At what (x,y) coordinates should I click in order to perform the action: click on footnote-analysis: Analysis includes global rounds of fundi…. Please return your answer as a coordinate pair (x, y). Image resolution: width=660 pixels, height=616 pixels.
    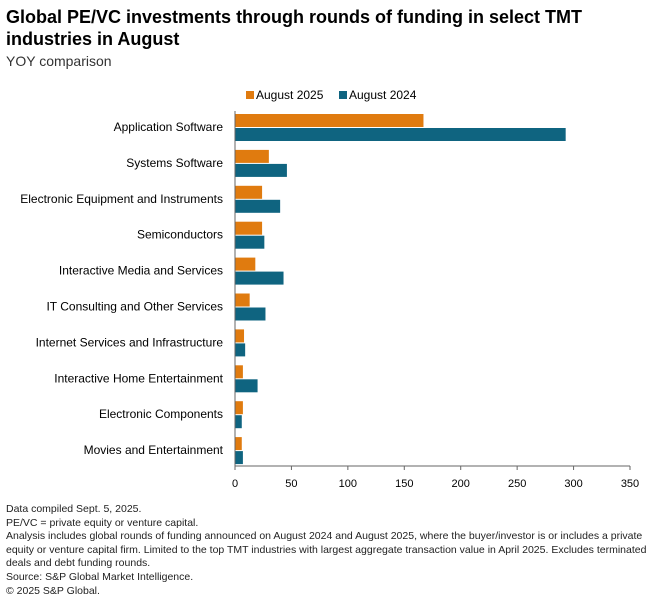
    Looking at the image, I should click on (326, 550).